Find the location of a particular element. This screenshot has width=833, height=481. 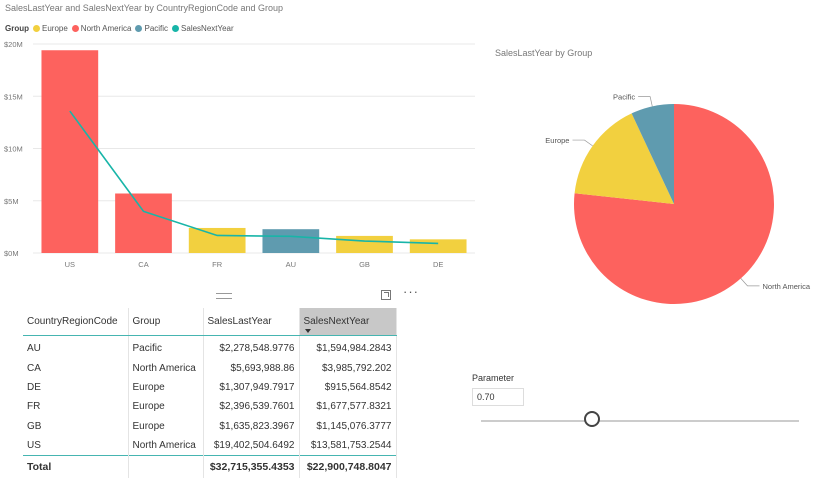

column-header-salesnextyear: SalesNextYear is located at coordinates (348, 322).